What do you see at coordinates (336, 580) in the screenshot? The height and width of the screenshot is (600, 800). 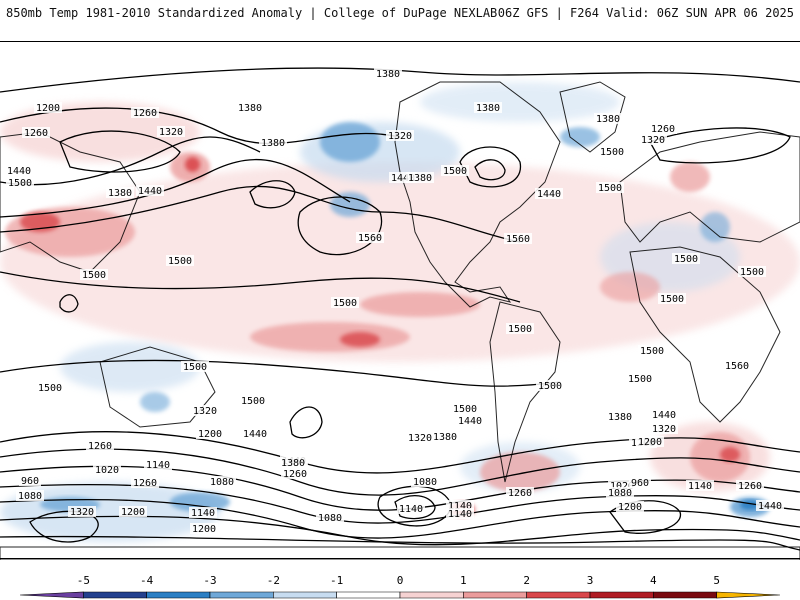 I see `colorbar-tick-label: -1` at bounding box center [336, 580].